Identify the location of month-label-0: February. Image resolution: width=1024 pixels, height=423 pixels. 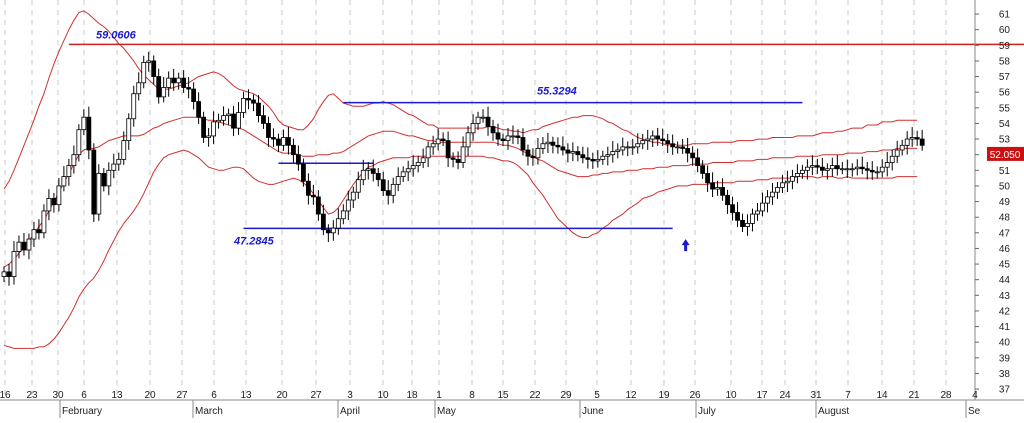
(82, 411).